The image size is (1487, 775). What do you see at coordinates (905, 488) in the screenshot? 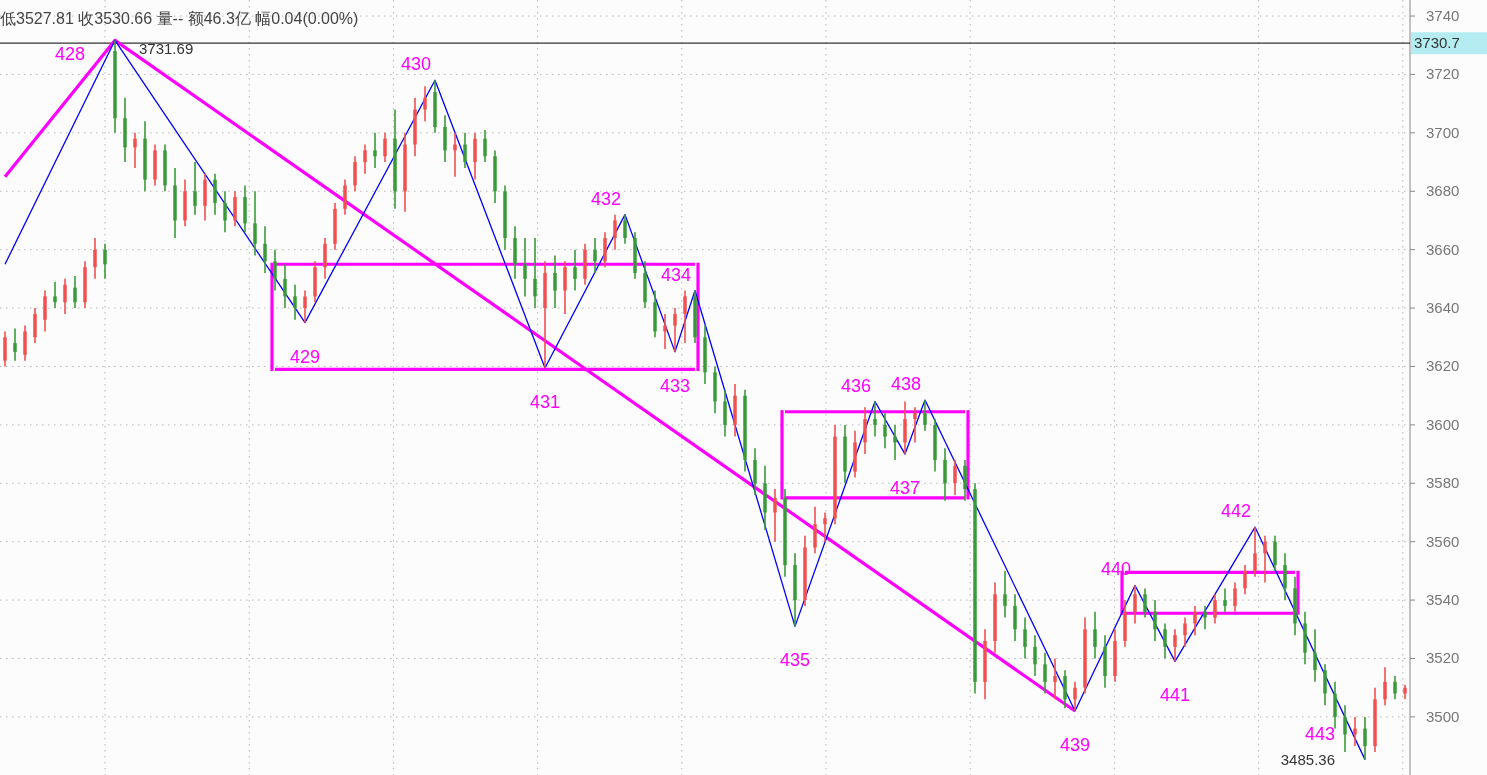
I see `annotation: 437` at bounding box center [905, 488].